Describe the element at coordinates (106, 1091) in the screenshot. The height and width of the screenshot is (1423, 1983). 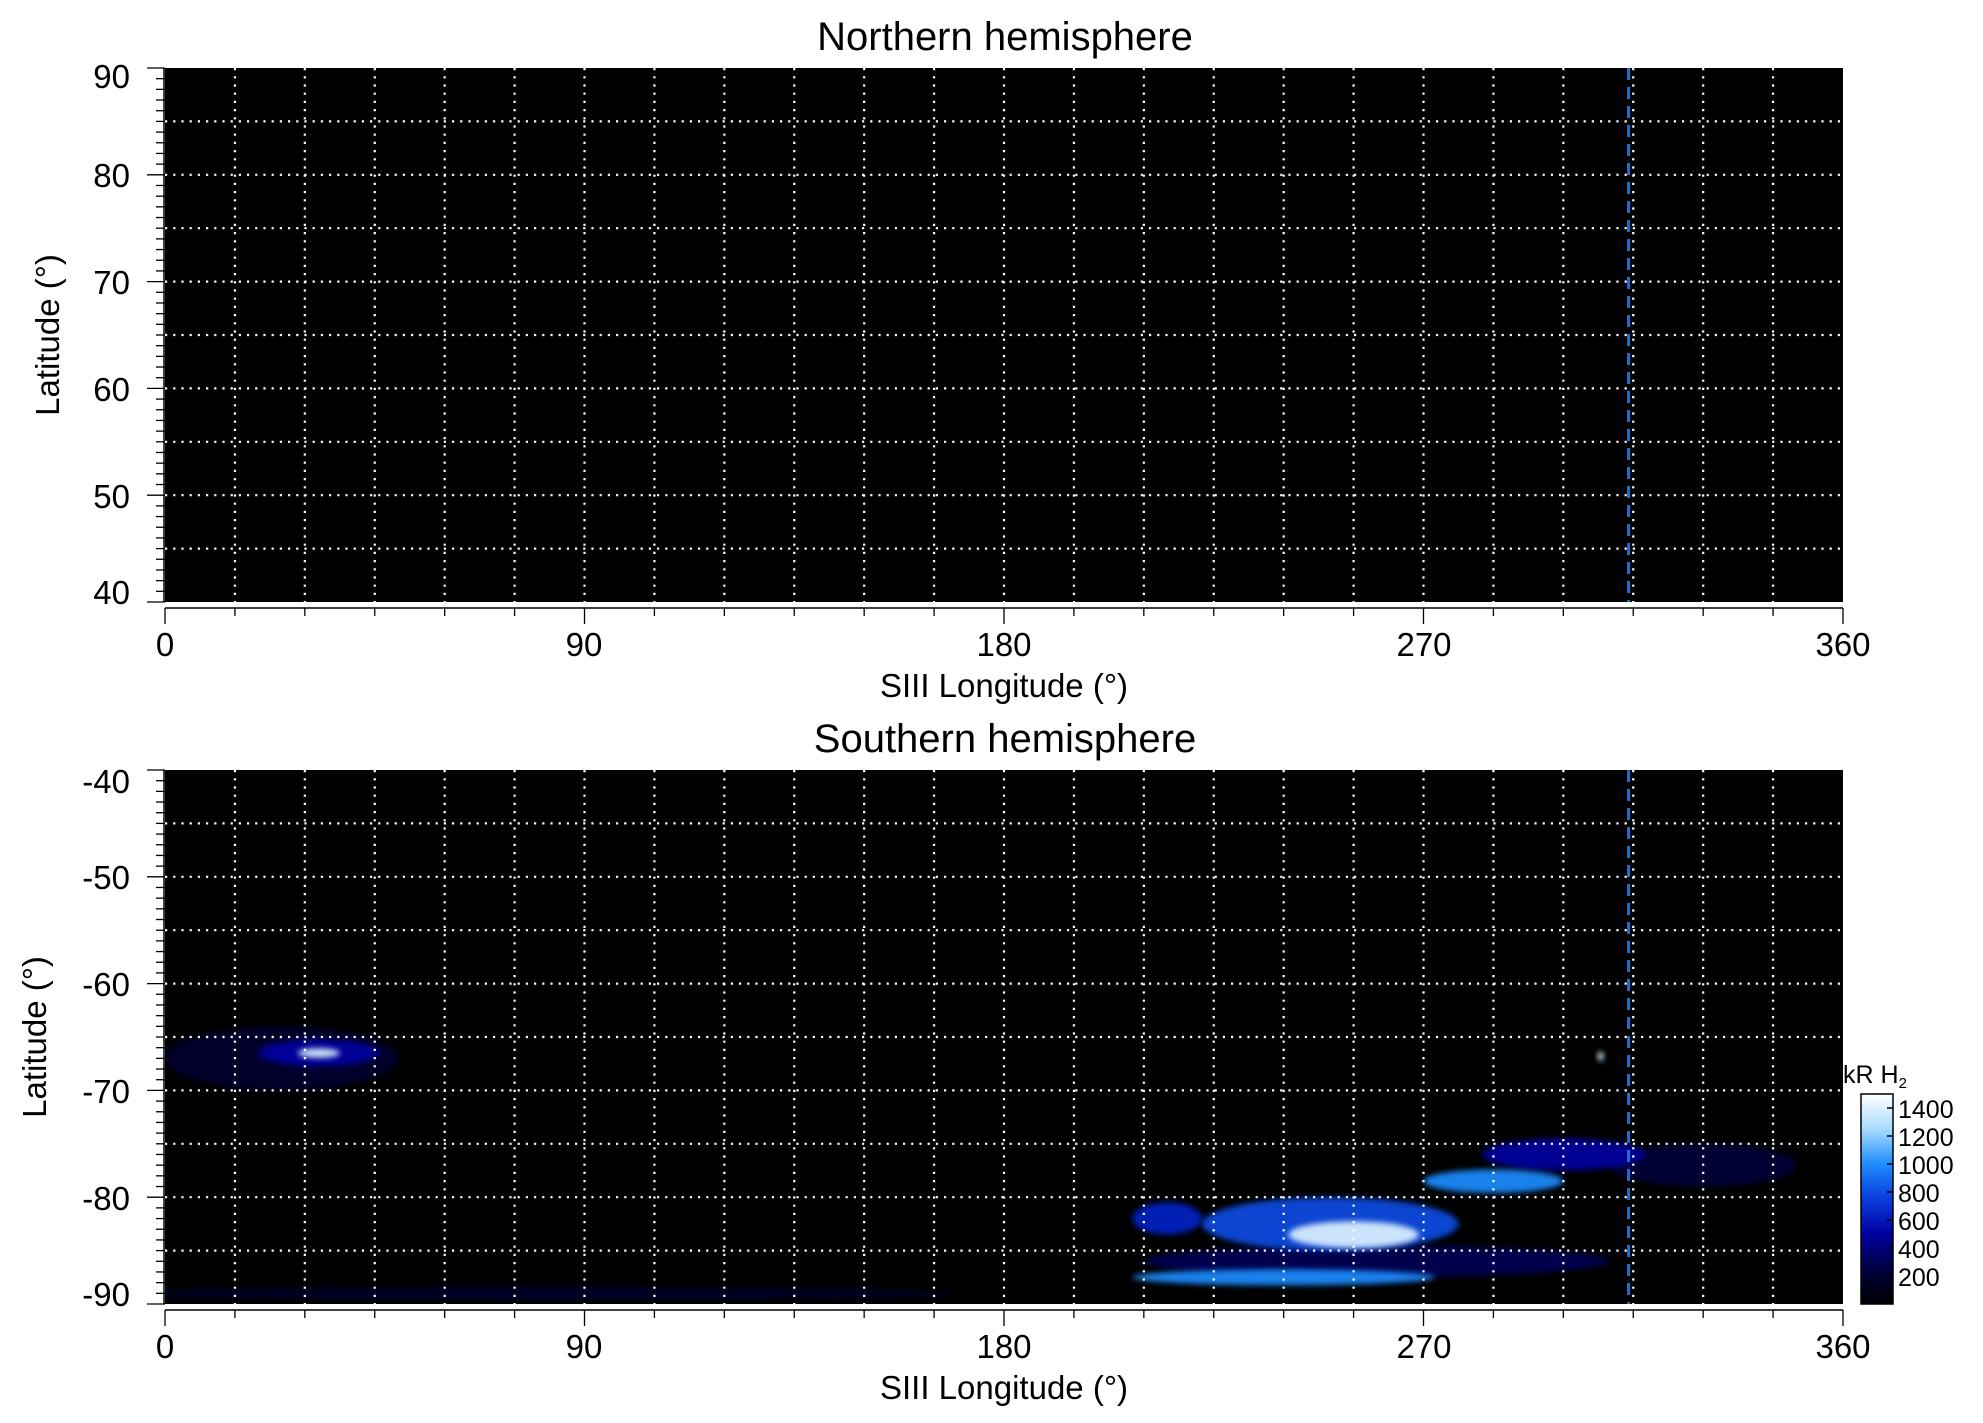
I see `south-ytick-label: -70` at that location.